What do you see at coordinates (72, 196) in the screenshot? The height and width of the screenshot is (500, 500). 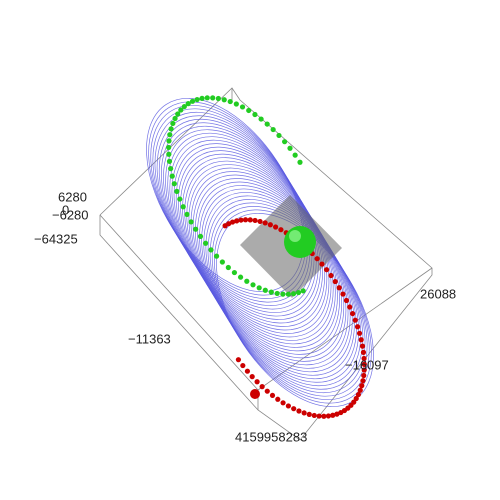 I see `z-tick-label: 6280` at bounding box center [72, 196].